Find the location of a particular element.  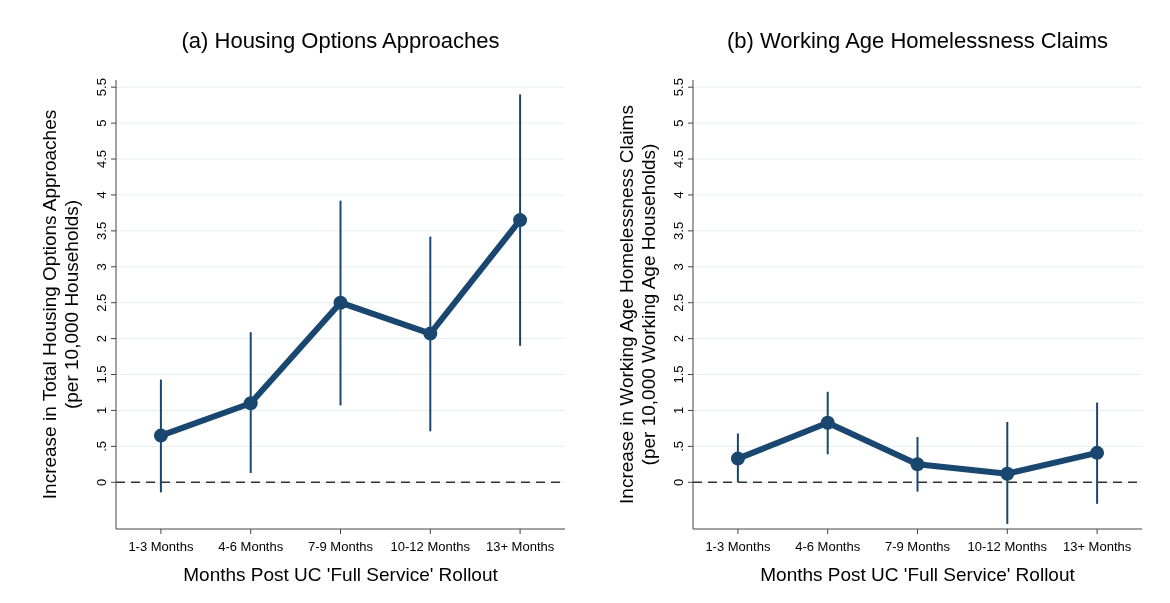

y-axis-title: Increase in Total Housing Options Approaches (per 10,000 Households) is located at coordinates (60, 304).